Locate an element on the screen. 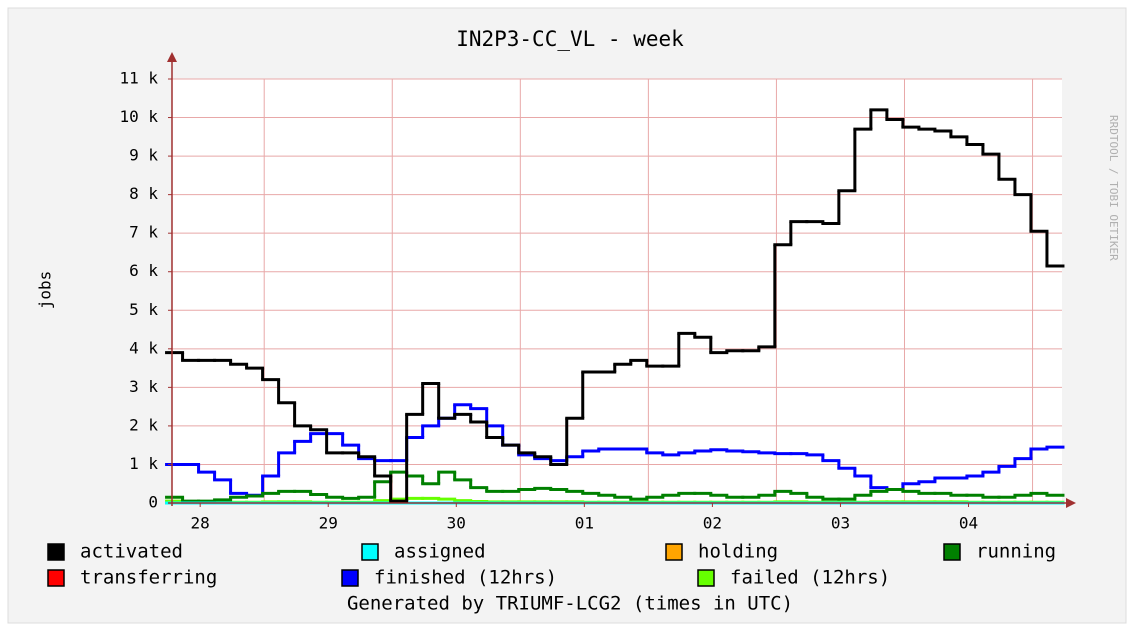 The height and width of the screenshot is (629, 1129). legend-label: transferring is located at coordinates (148, 578).